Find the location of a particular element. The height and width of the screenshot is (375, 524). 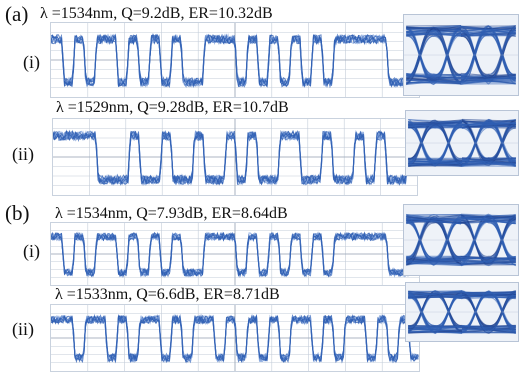

caption-a-ii: λ =1529nm, Q=9.28dB, ER=10.7dB is located at coordinates (172, 107).